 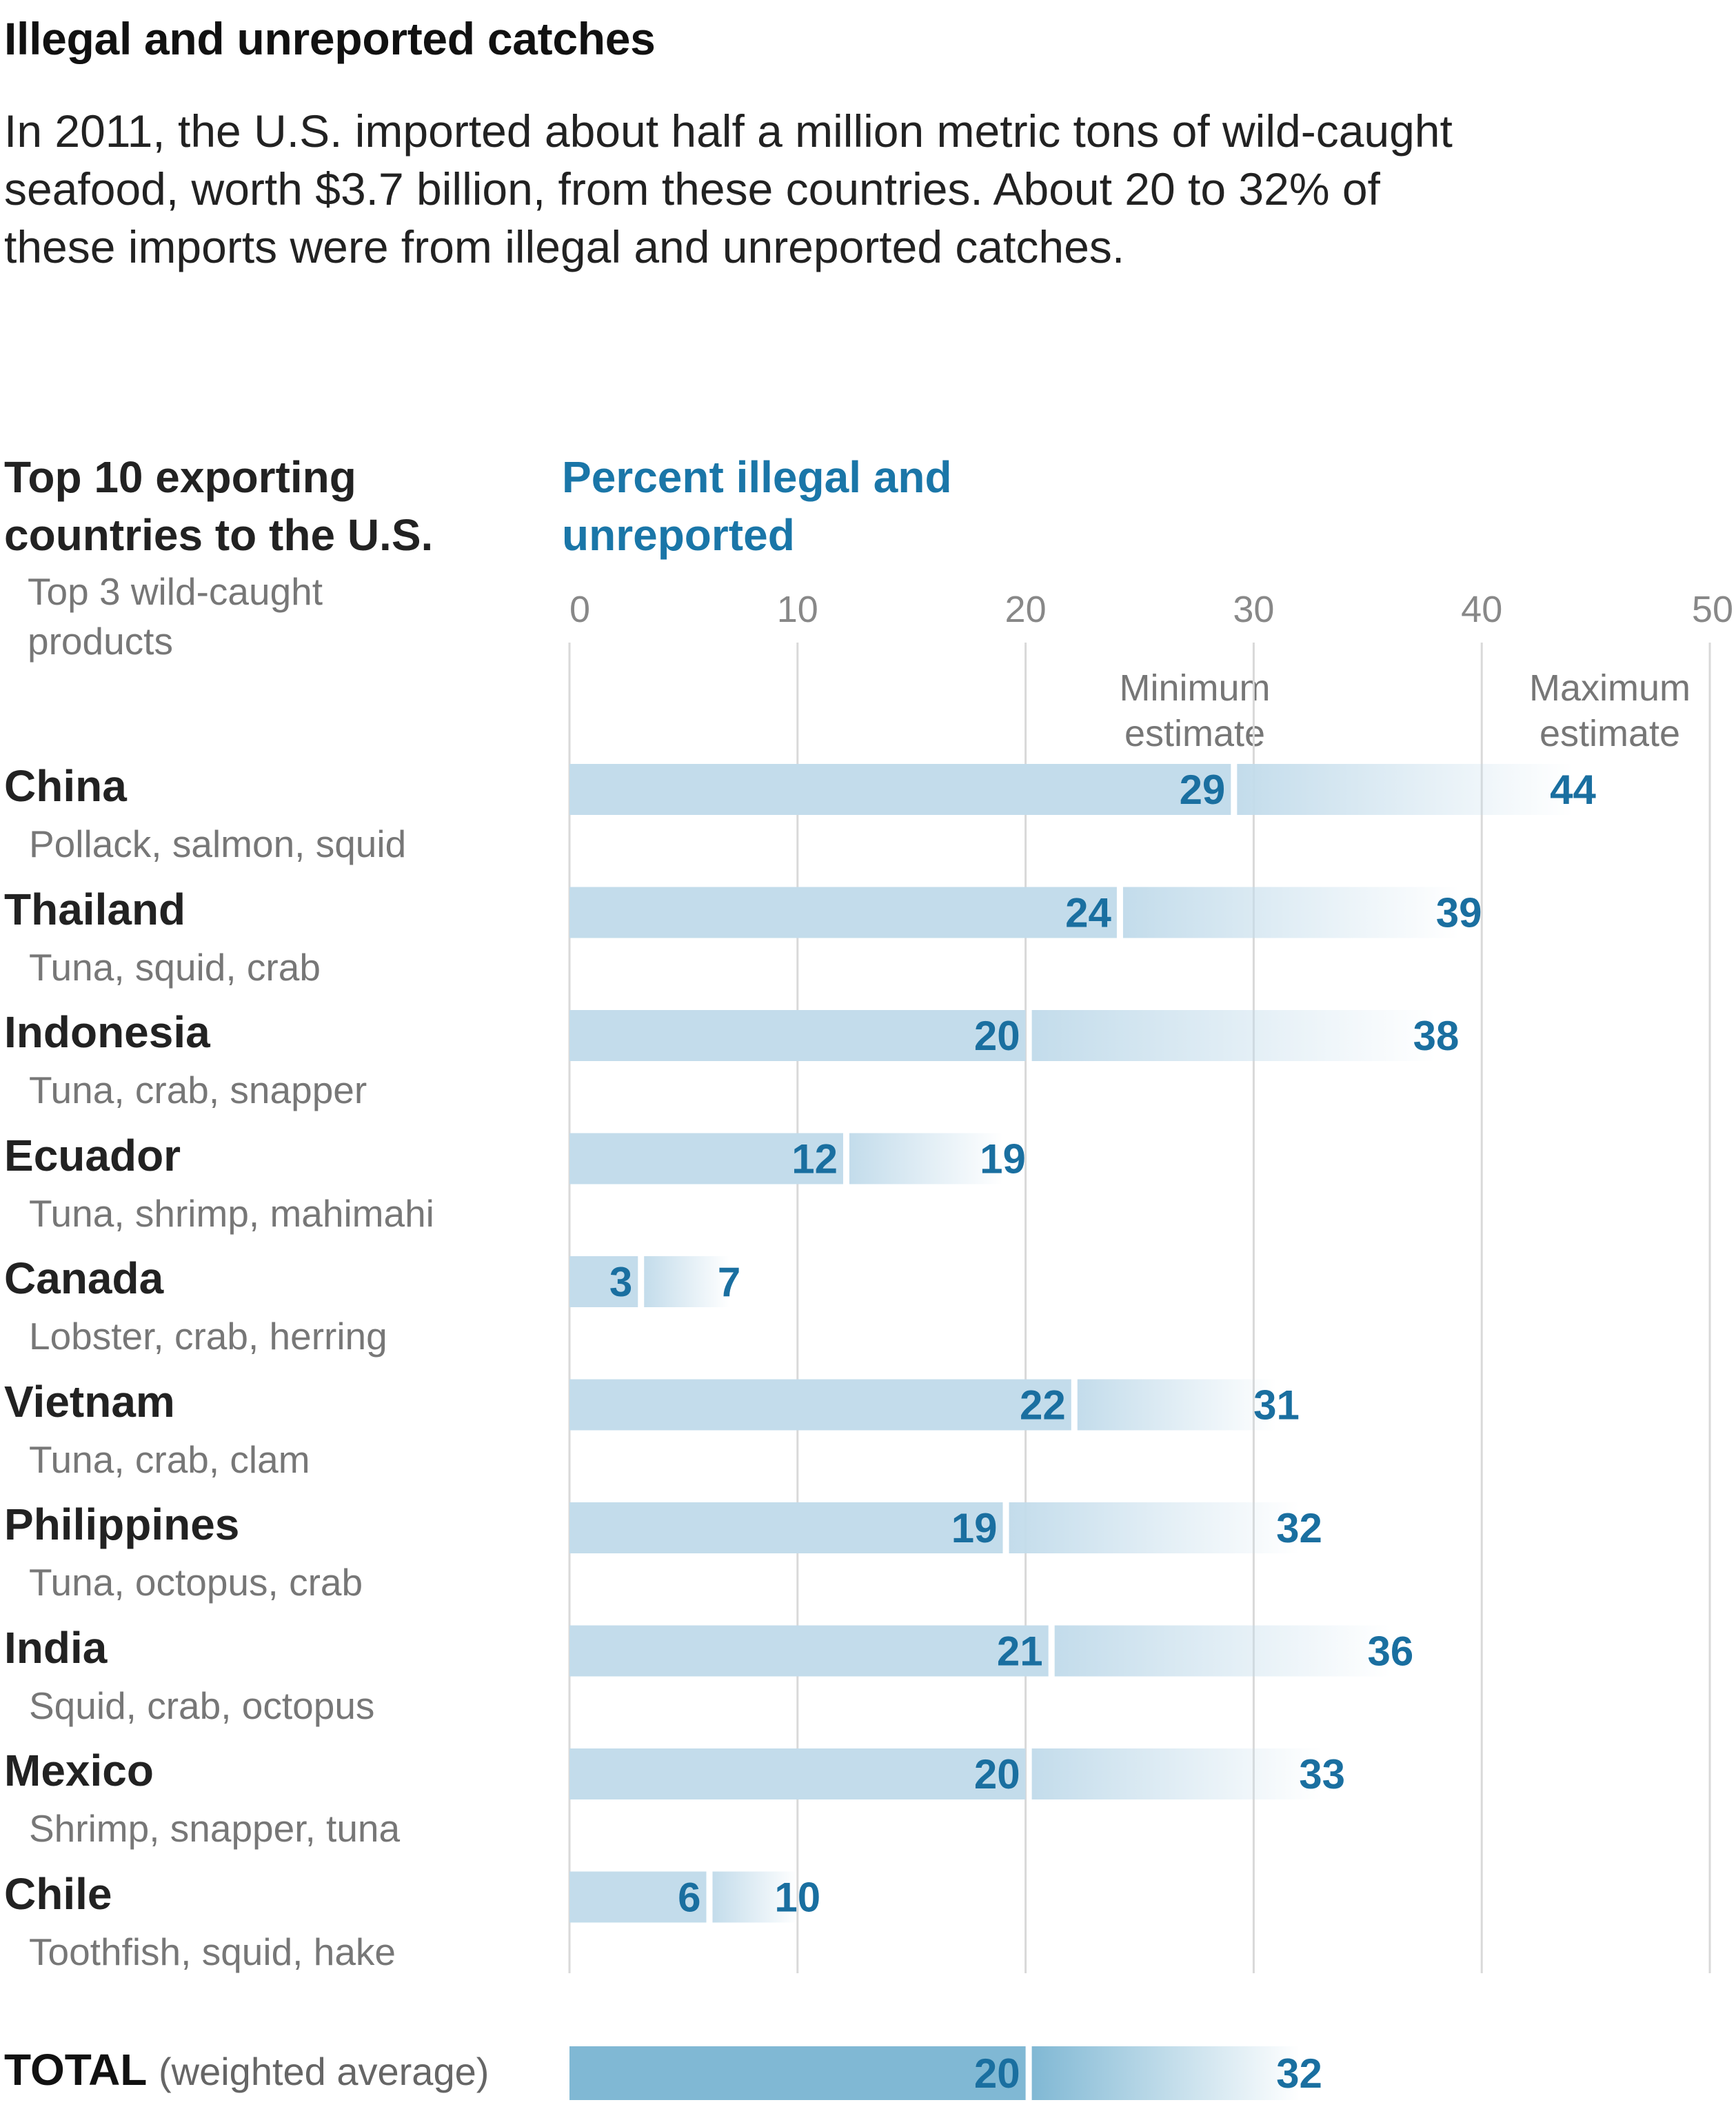 I want to click on country-products-china: Pollack, salmon, squid, so click(x=218, y=844).